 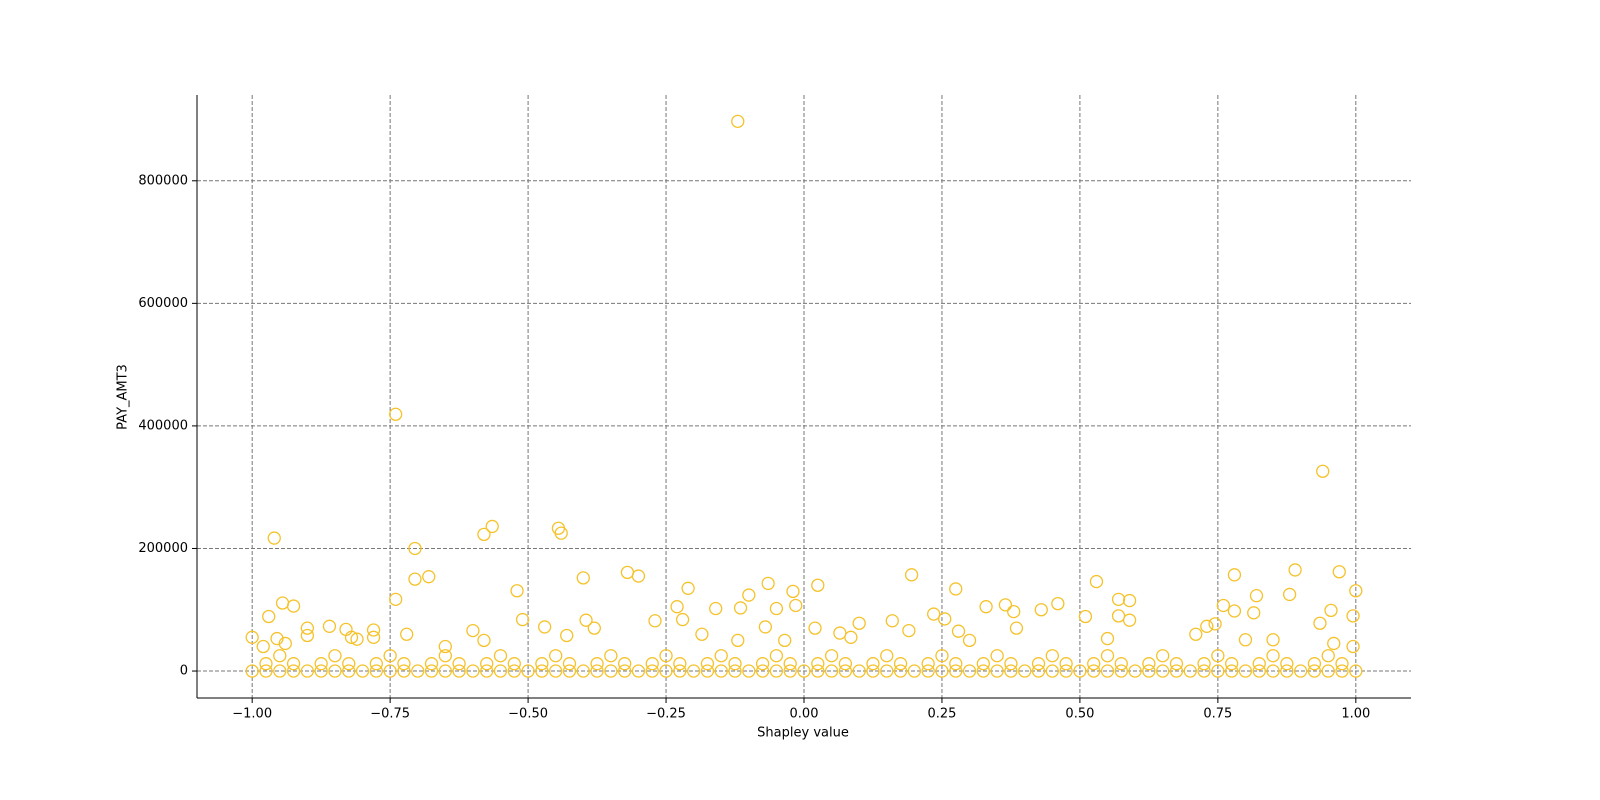 I want to click on x-tick-label: 1.00, so click(x=1355, y=714).